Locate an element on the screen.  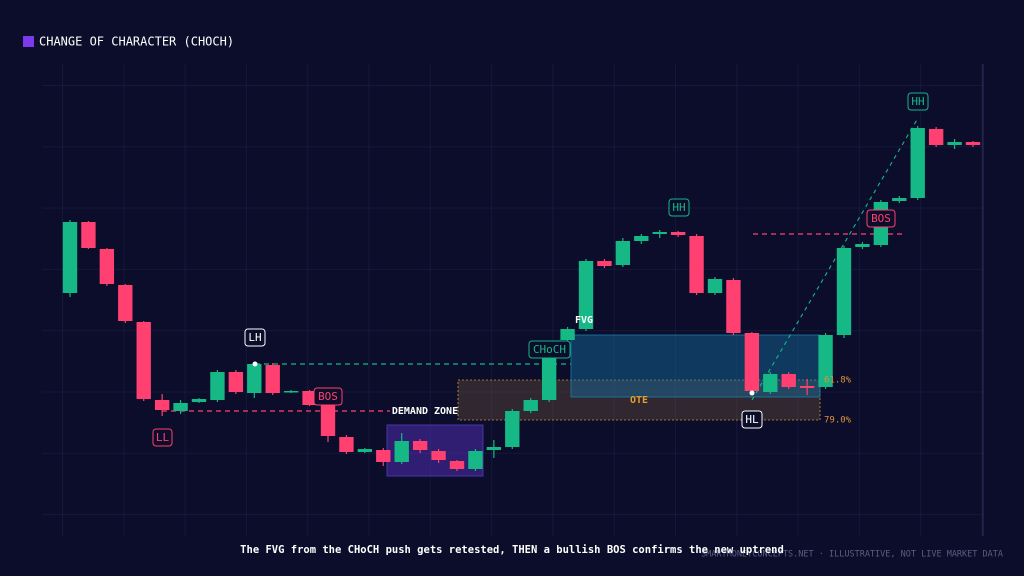
tag: CHoCH is located at coordinates (549, 349).